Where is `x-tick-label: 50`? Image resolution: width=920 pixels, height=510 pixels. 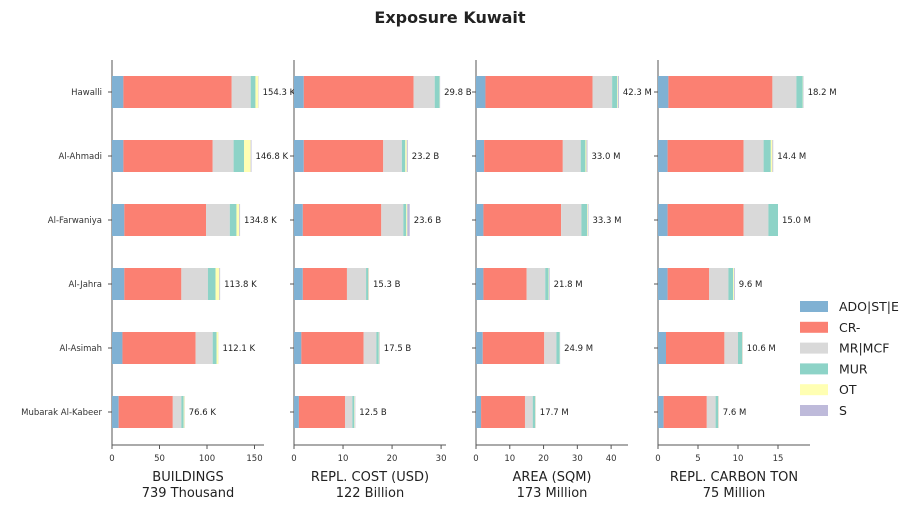 x-tick-label: 50 is located at coordinates (159, 459).